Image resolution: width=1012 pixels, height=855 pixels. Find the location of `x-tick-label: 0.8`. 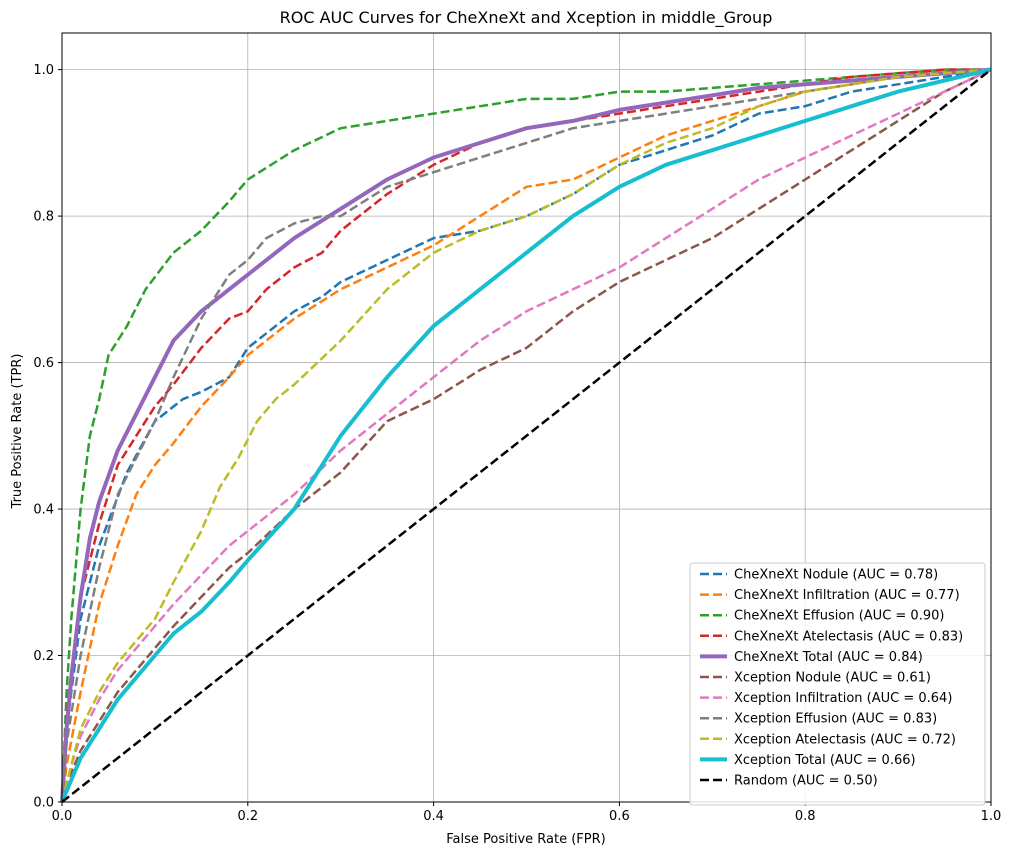

x-tick-label: 0.8 is located at coordinates (805, 816).